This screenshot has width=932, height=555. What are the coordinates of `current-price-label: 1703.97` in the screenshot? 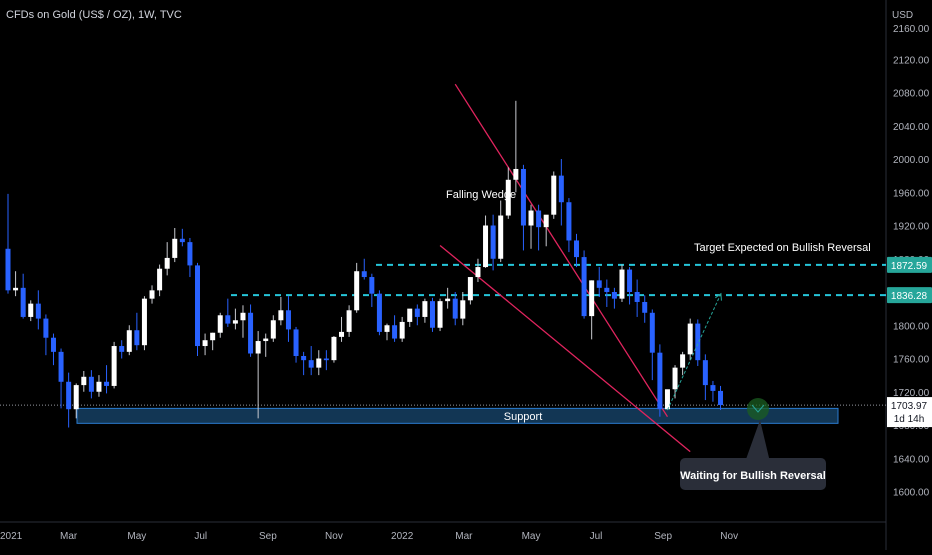 It's located at (909, 406).